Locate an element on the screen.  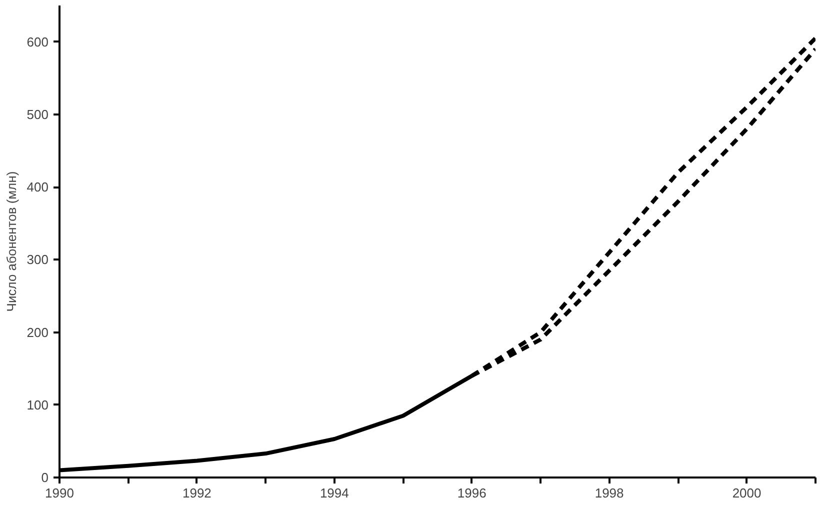
x-tick-label: 2000 is located at coordinates (747, 493).